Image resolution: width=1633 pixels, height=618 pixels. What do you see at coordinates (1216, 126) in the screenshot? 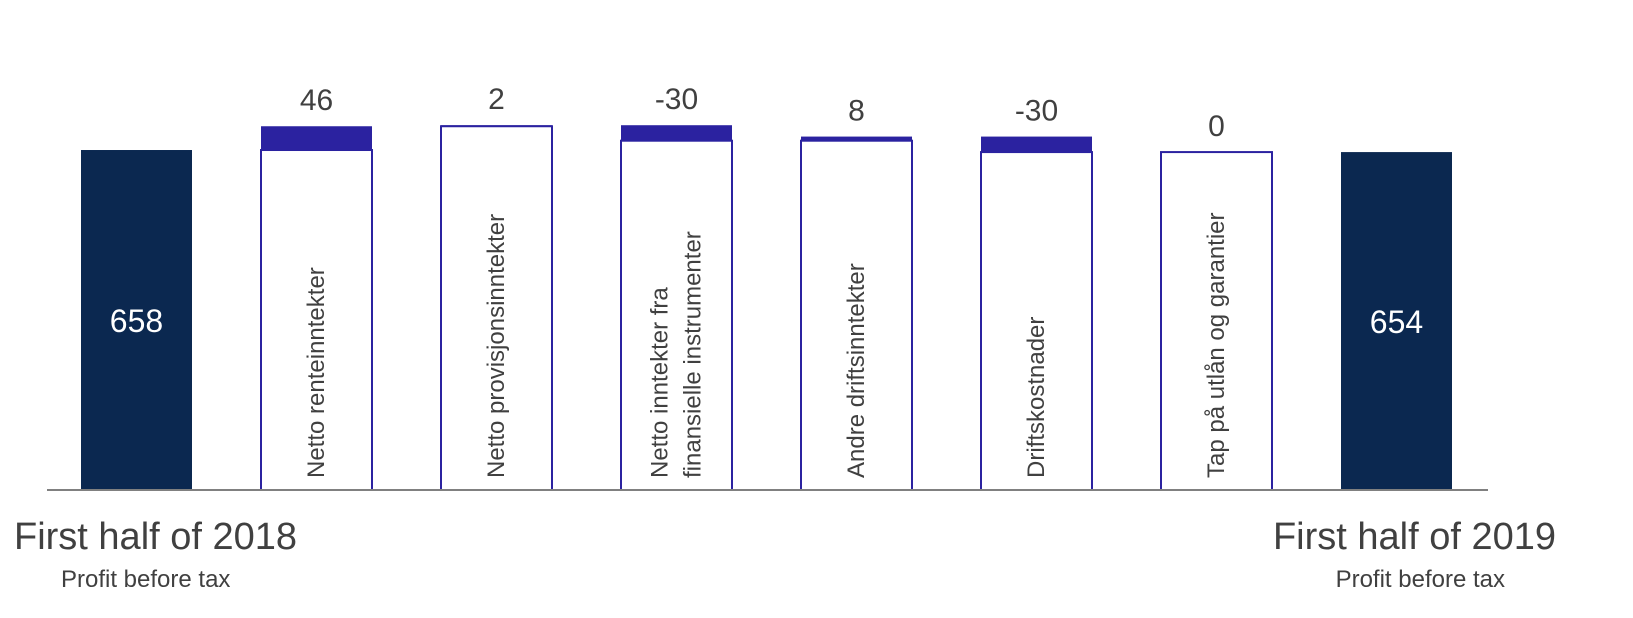
I see `delta-value-label: 0` at bounding box center [1216, 126].